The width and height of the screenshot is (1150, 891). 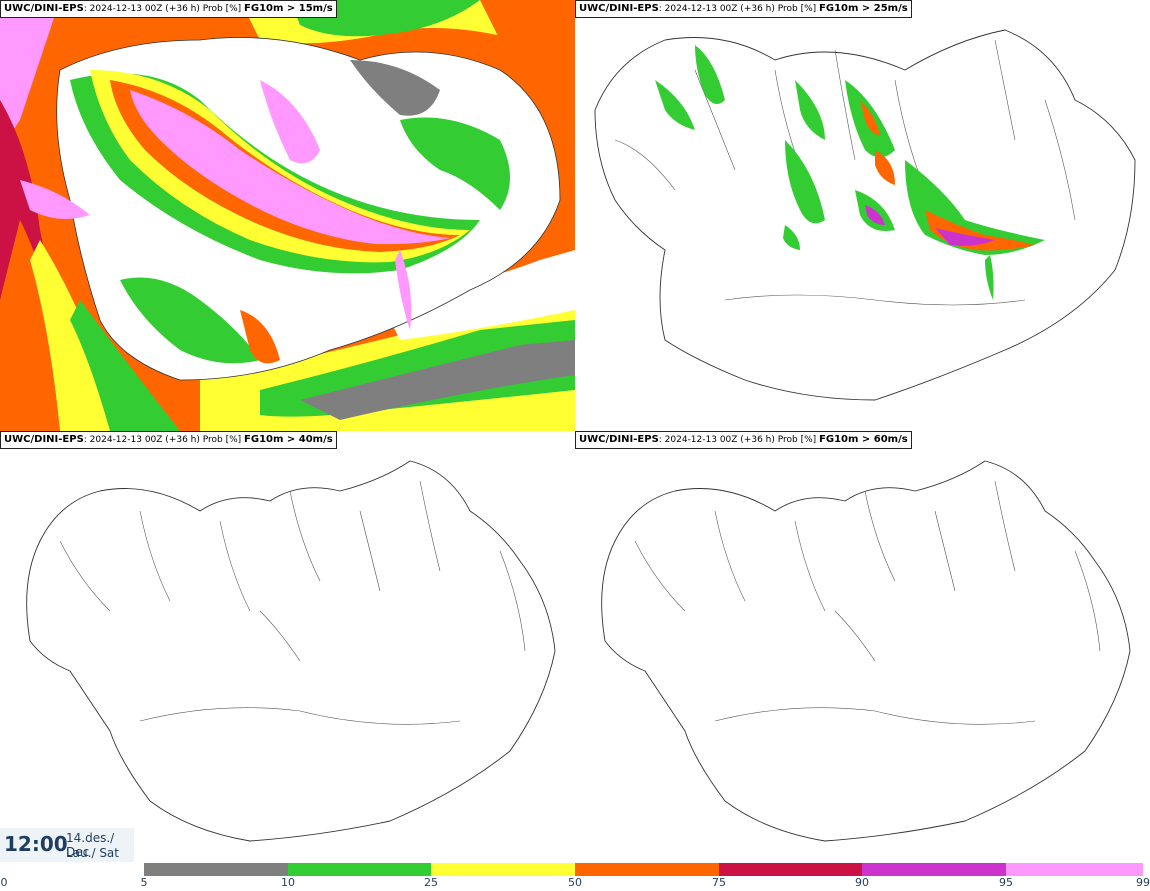 What do you see at coordinates (92, 853) in the screenshot?
I see `valid-weekday: Lau./ Sat` at bounding box center [92, 853].